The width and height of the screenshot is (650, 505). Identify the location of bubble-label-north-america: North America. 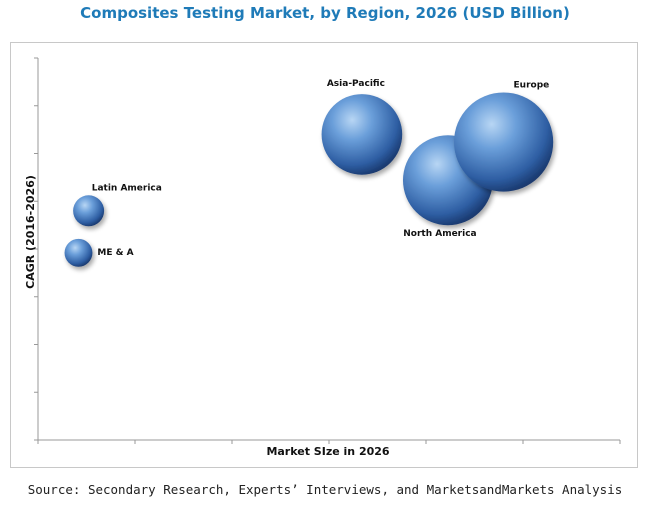
(439, 234).